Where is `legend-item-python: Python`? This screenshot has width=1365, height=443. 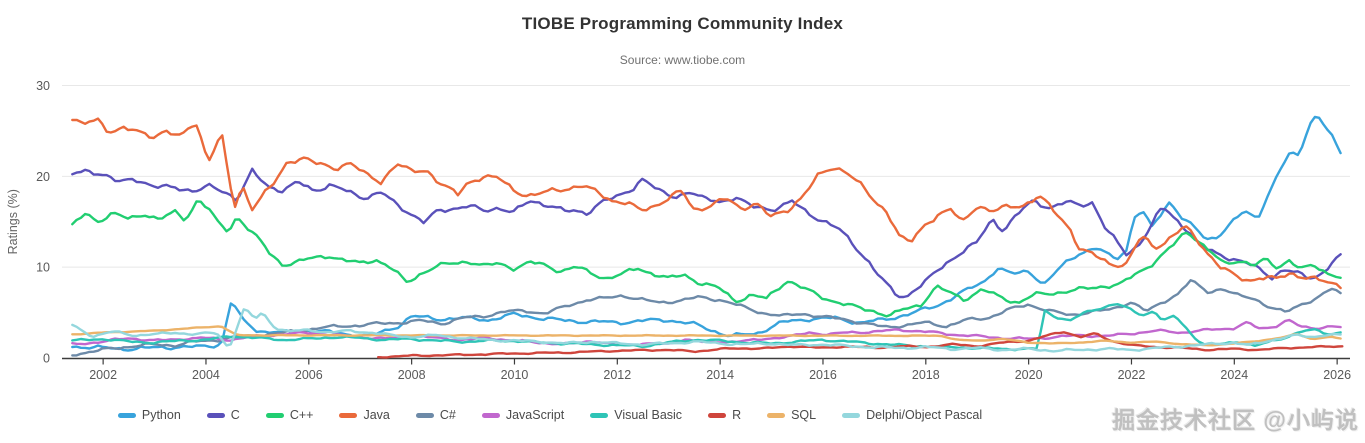 legend-item-python: Python is located at coordinates (149, 415).